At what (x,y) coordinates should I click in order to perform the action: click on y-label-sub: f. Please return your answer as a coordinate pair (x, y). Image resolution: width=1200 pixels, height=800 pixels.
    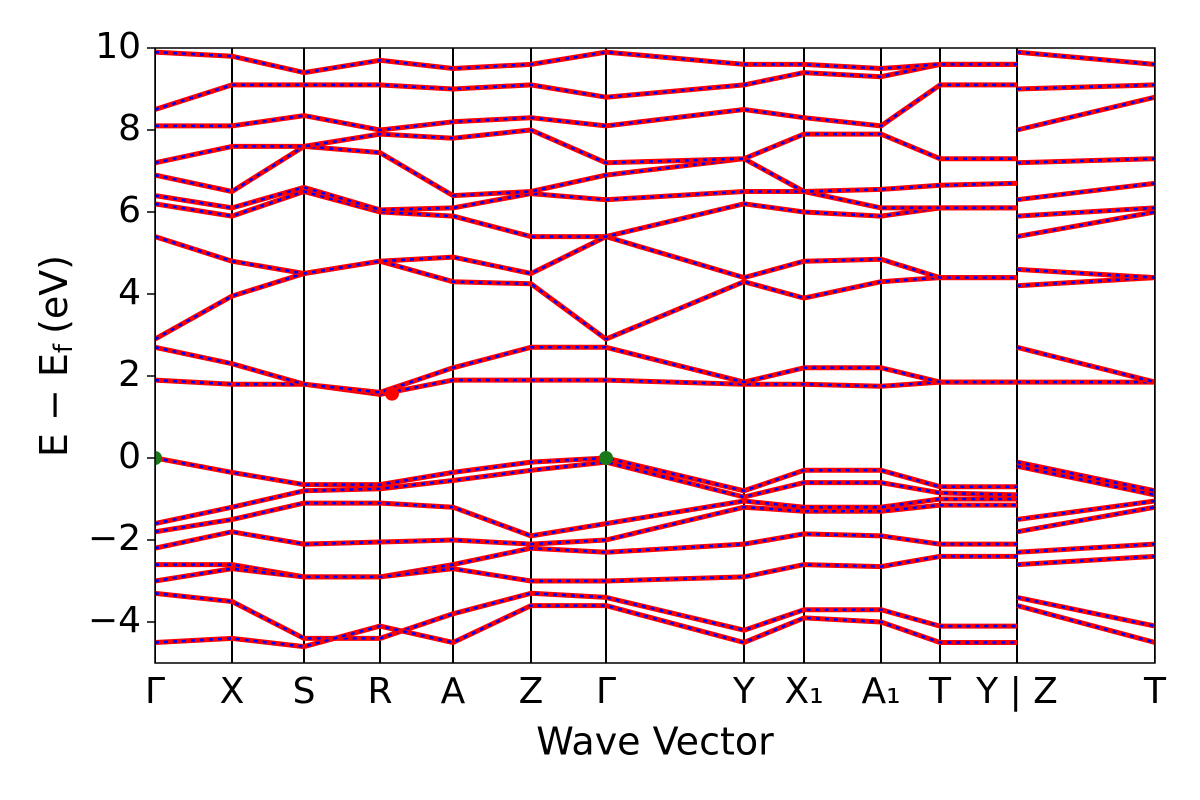
    Looking at the image, I should click on (64, 348).